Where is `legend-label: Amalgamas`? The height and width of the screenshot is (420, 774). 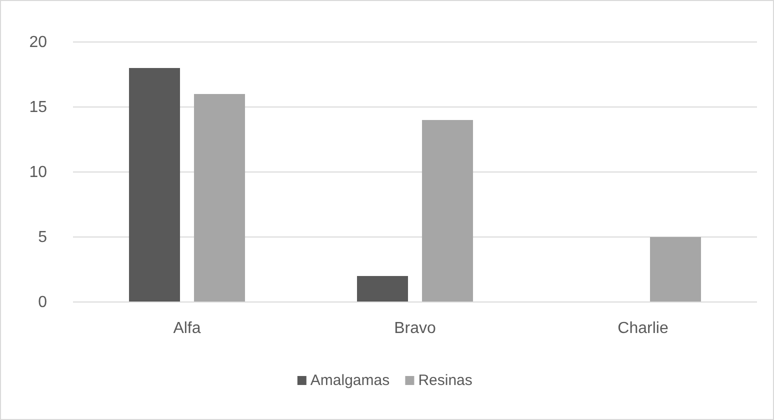 legend-label: Amalgamas is located at coordinates (350, 380).